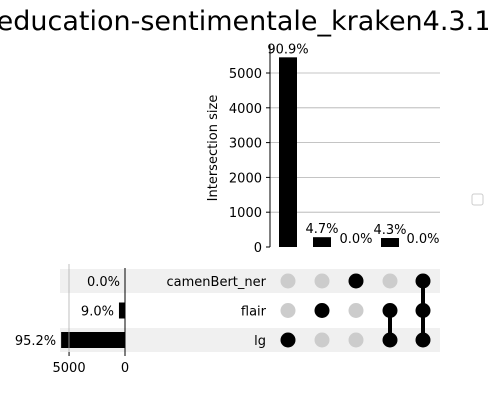  What do you see at coordinates (245, 213) in the screenshot?
I see `y-tick-label: 1000` at bounding box center [245, 213].